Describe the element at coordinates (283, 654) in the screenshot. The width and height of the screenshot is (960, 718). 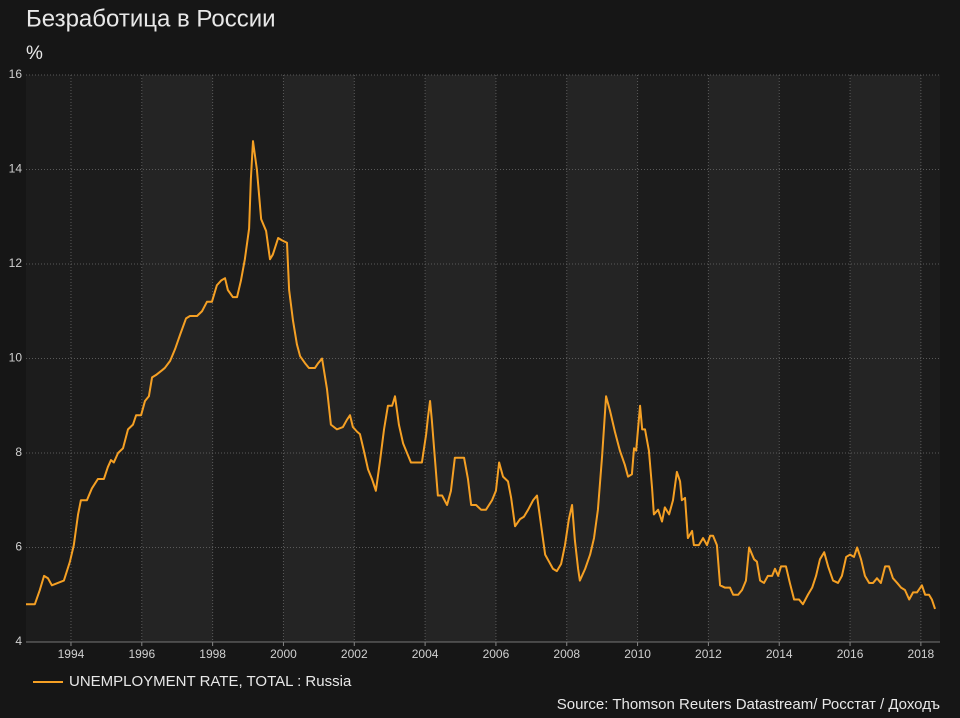
I see `x-tick-label: 2000` at that location.